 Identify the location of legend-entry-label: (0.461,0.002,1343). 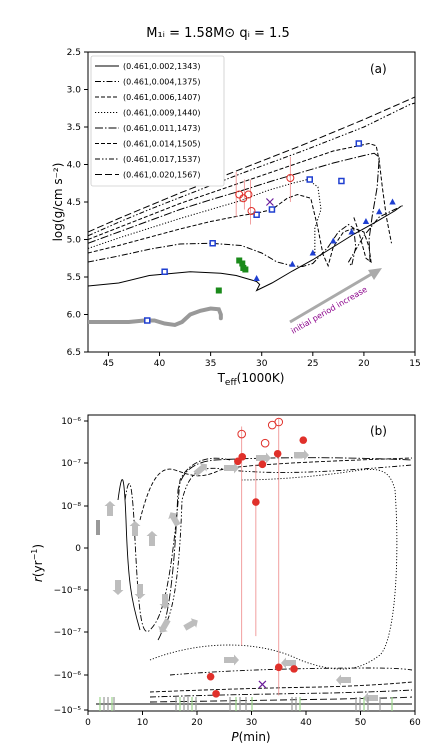
(162, 66).